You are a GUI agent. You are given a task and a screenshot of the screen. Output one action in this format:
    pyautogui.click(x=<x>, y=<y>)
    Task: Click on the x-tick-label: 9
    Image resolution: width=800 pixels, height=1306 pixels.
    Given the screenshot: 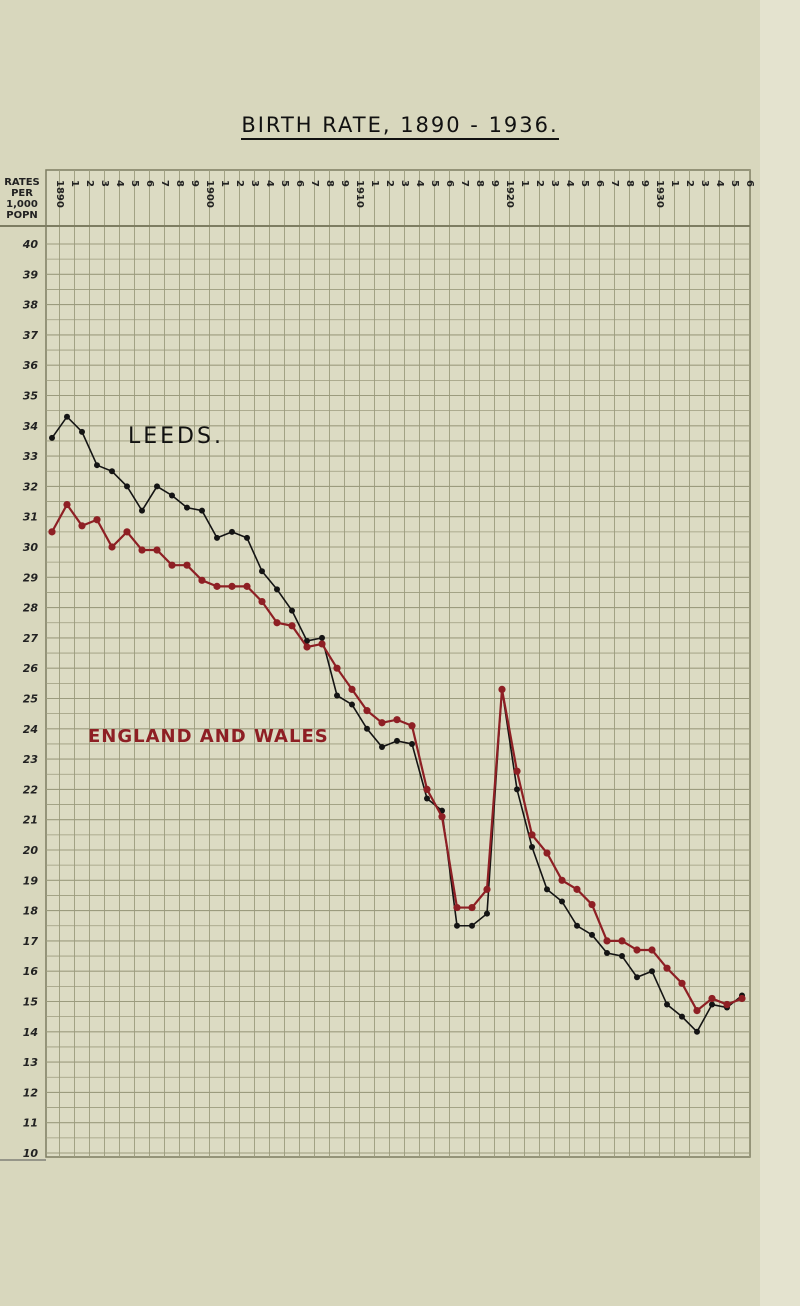 What is the action you would take?
    pyautogui.click(x=494, y=183)
    